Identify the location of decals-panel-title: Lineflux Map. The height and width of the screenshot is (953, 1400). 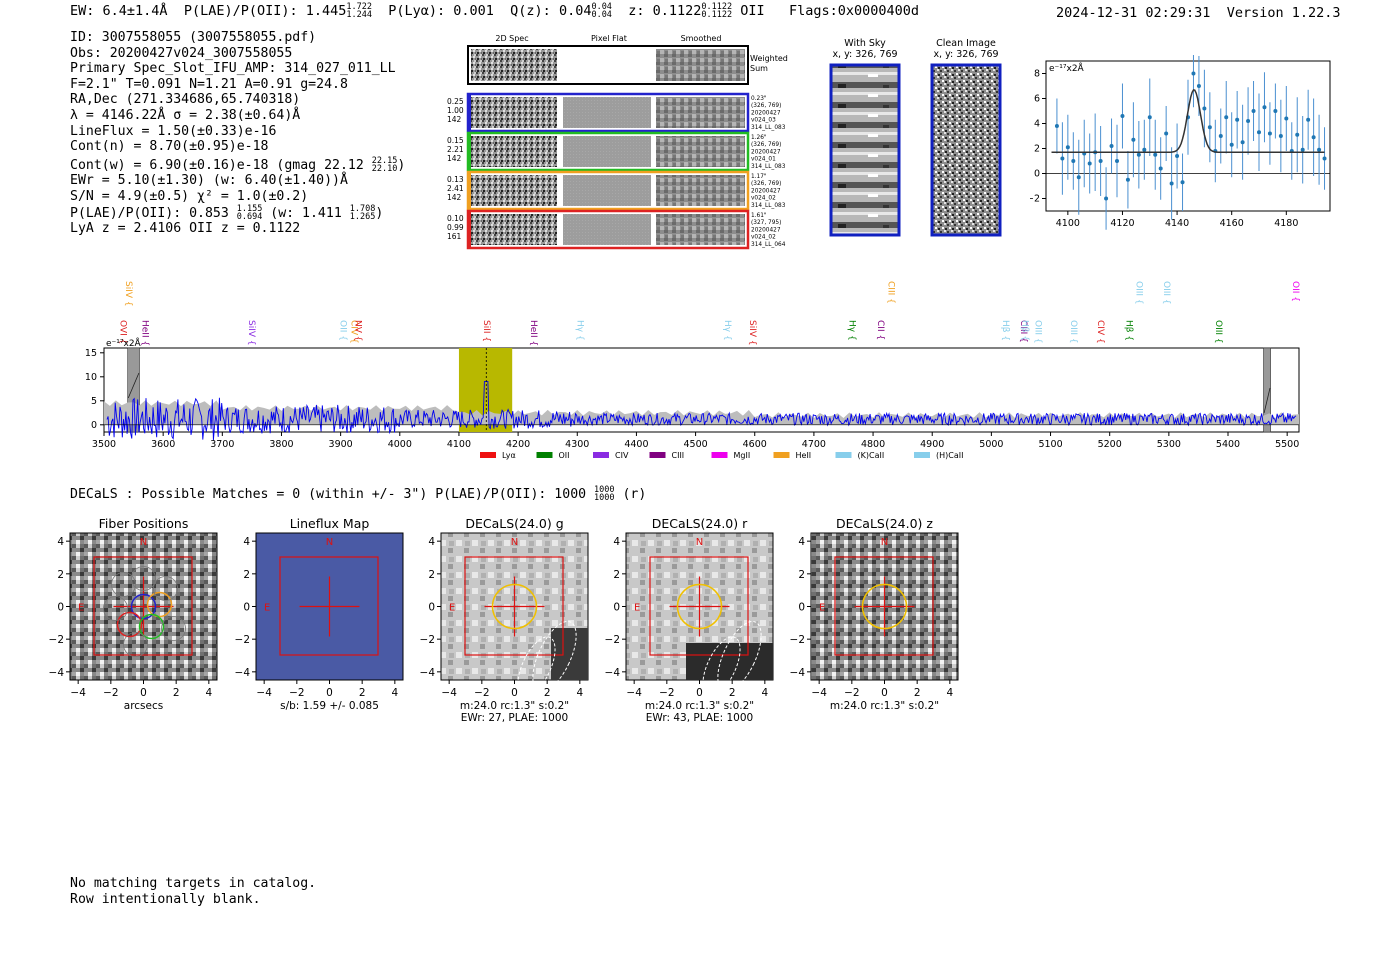
(330, 523).